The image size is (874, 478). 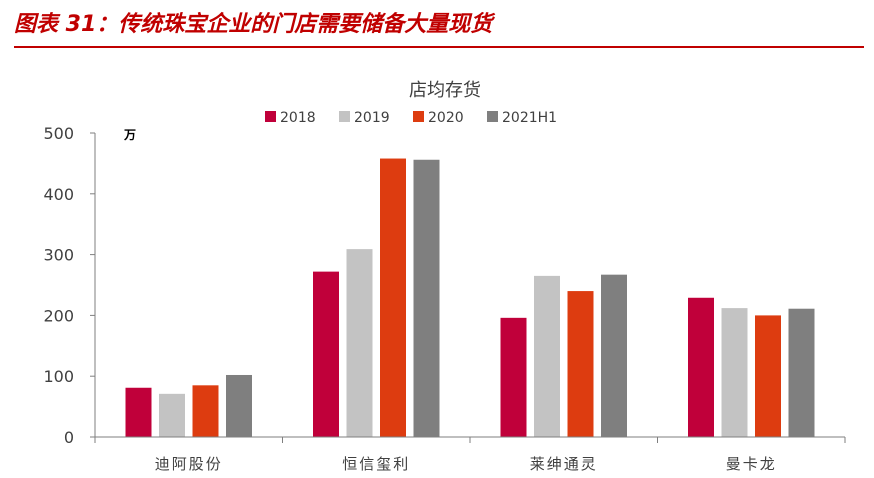 I want to click on chart-title: 店均存货, so click(x=445, y=90).